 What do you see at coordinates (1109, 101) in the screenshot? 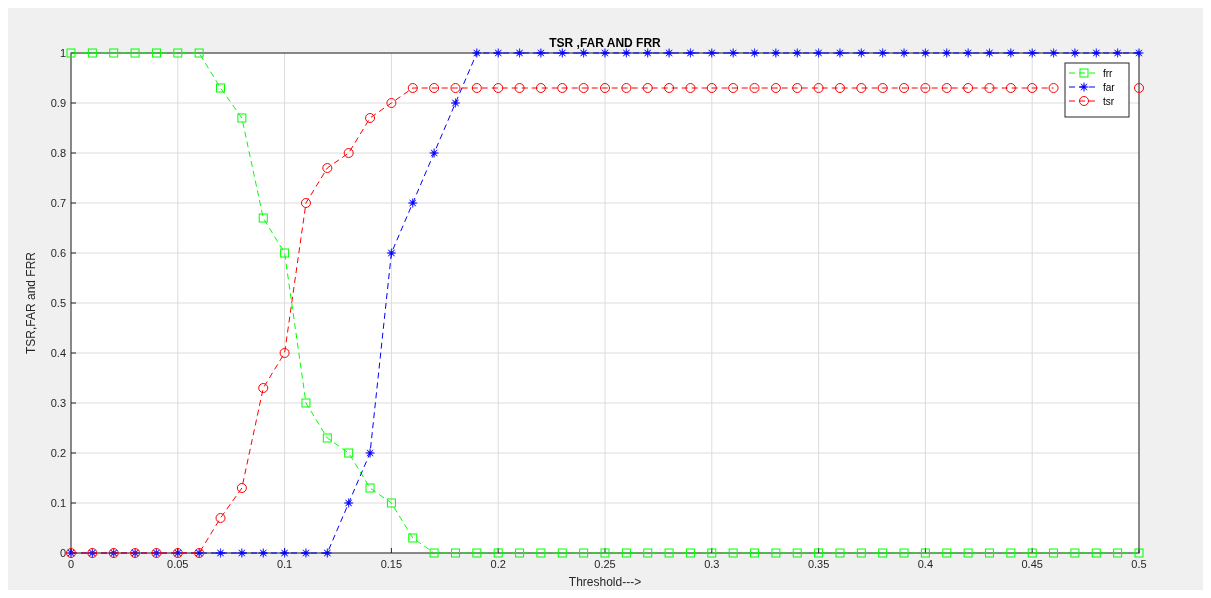
I see `legend-label: tsr` at bounding box center [1109, 101].